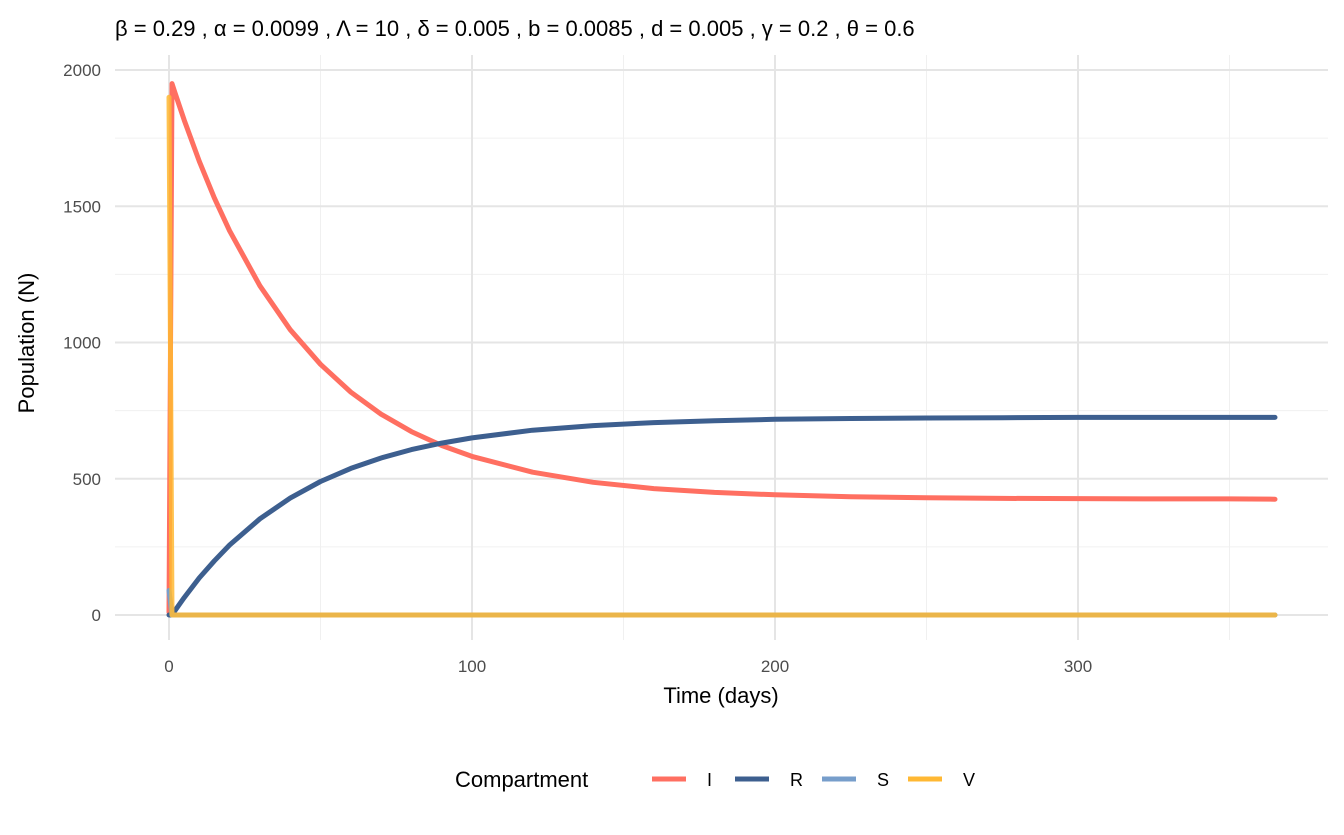 The height and width of the screenshot is (835, 1344). Describe the element at coordinates (82, 70) in the screenshot. I see `y-tick-label: 2000` at that location.